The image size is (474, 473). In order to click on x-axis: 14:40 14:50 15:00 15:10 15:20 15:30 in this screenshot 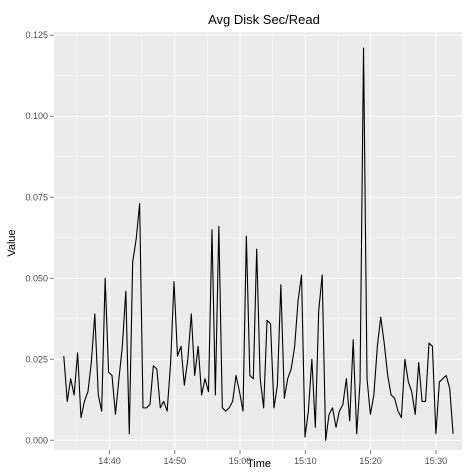, I will do `click(272, 458)`.